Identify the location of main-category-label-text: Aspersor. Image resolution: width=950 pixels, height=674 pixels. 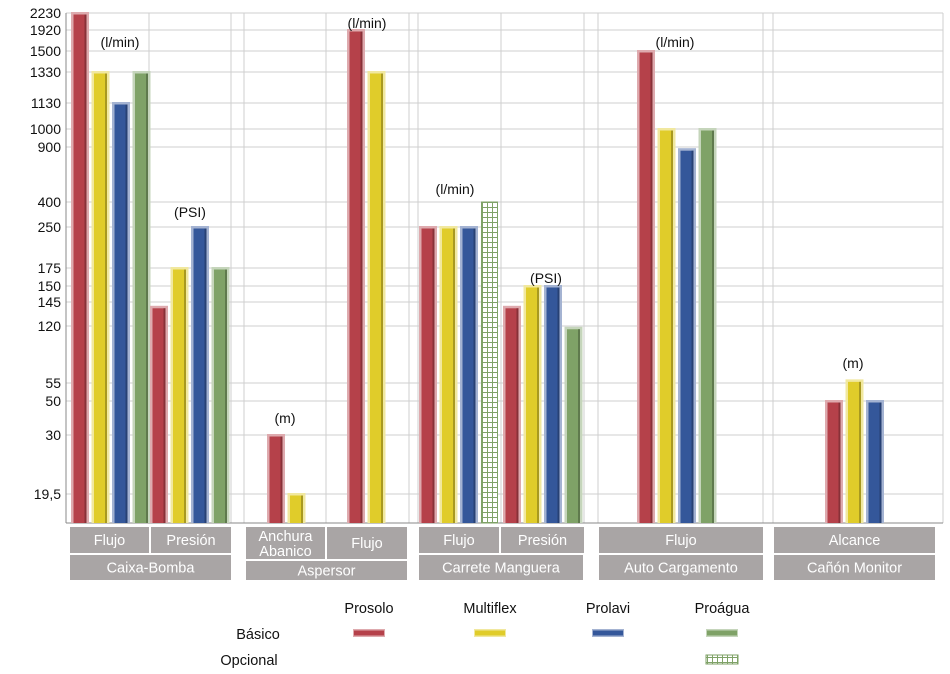
(326, 572).